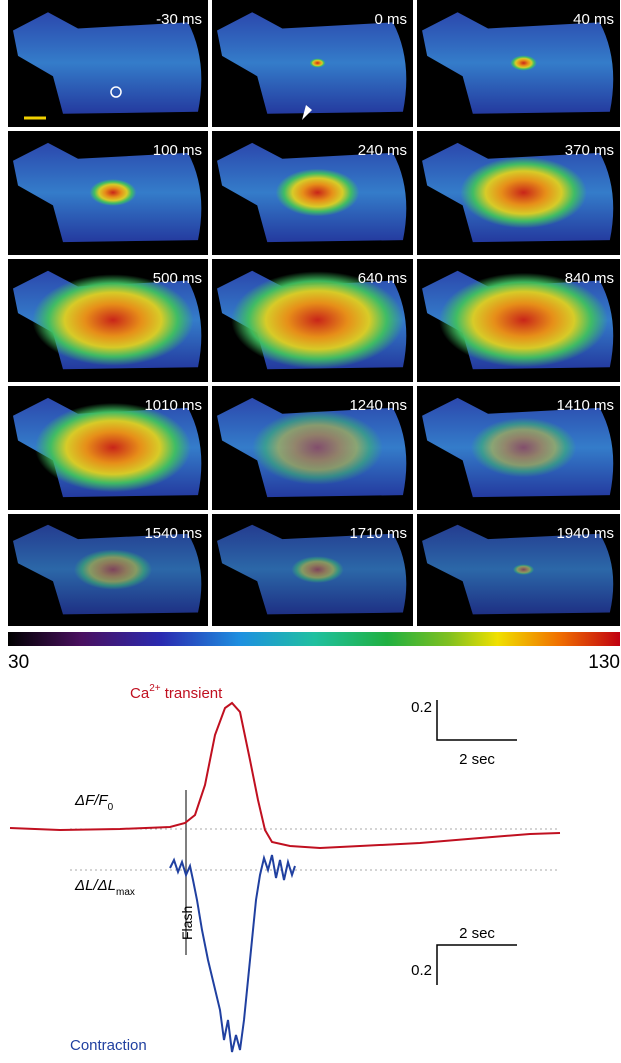 This screenshot has height=1063, width=621. I want to click on cell, so click(107, 63).